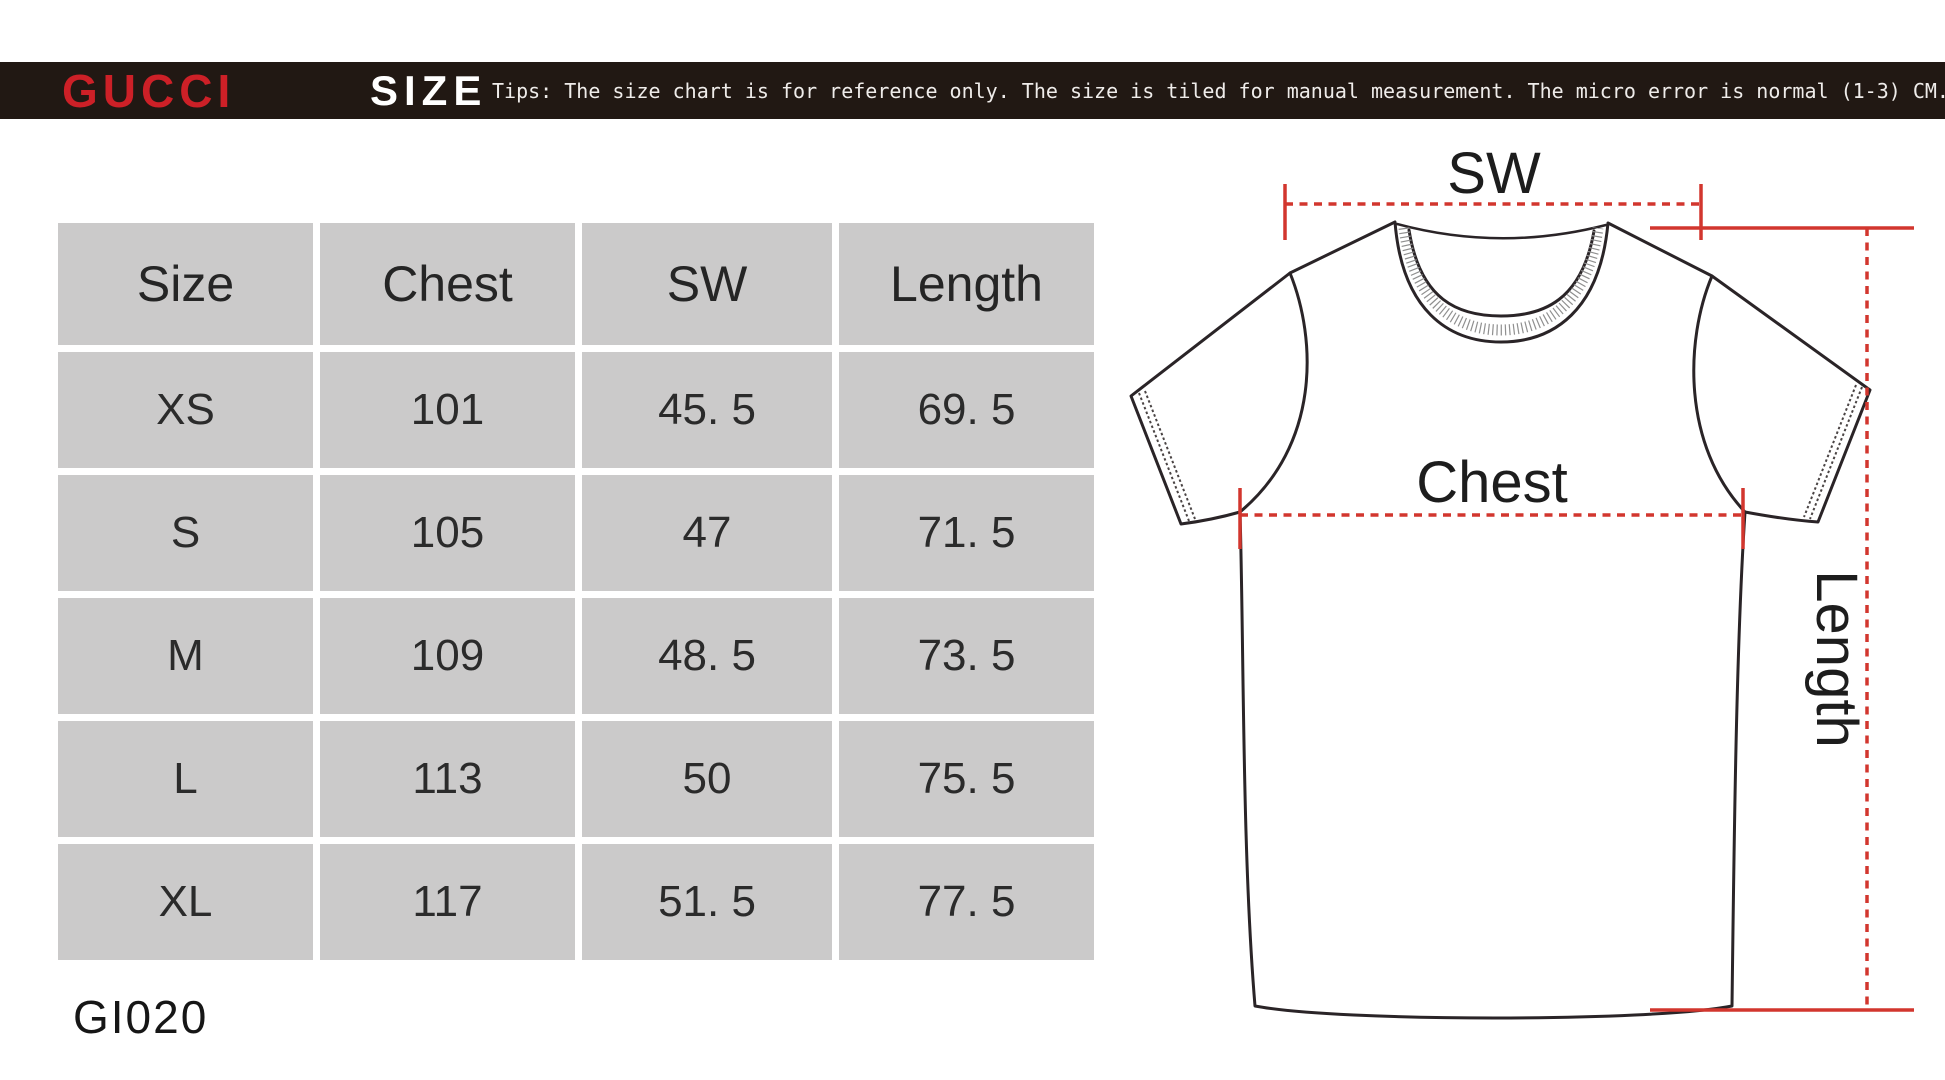 This screenshot has height=1080, width=1945. I want to click on table-cell-chest-xs: 101, so click(447, 410).